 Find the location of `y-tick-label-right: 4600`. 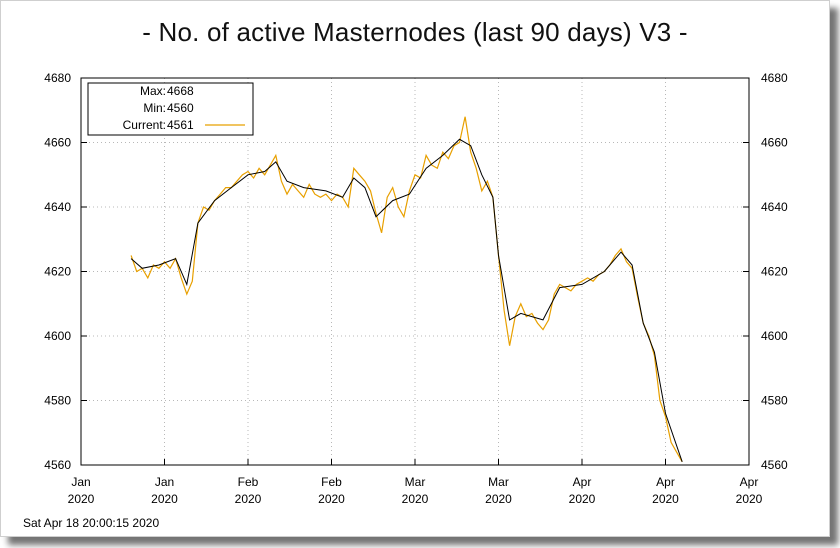

y-tick-label-right: 4600 is located at coordinates (774, 336).